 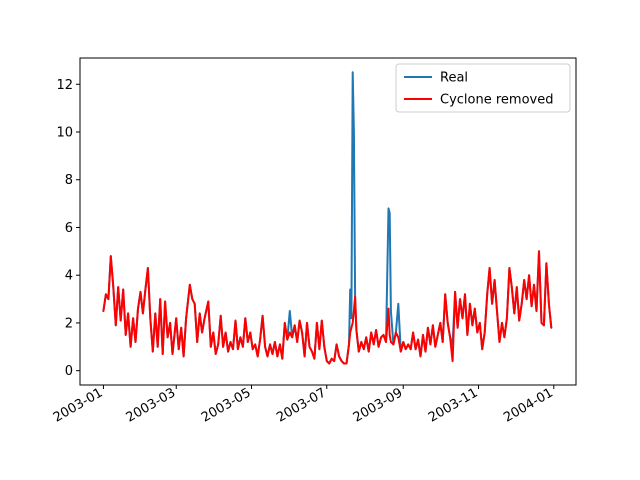 What do you see at coordinates (69, 371) in the screenshot?
I see `y-tick-label: 0` at bounding box center [69, 371].